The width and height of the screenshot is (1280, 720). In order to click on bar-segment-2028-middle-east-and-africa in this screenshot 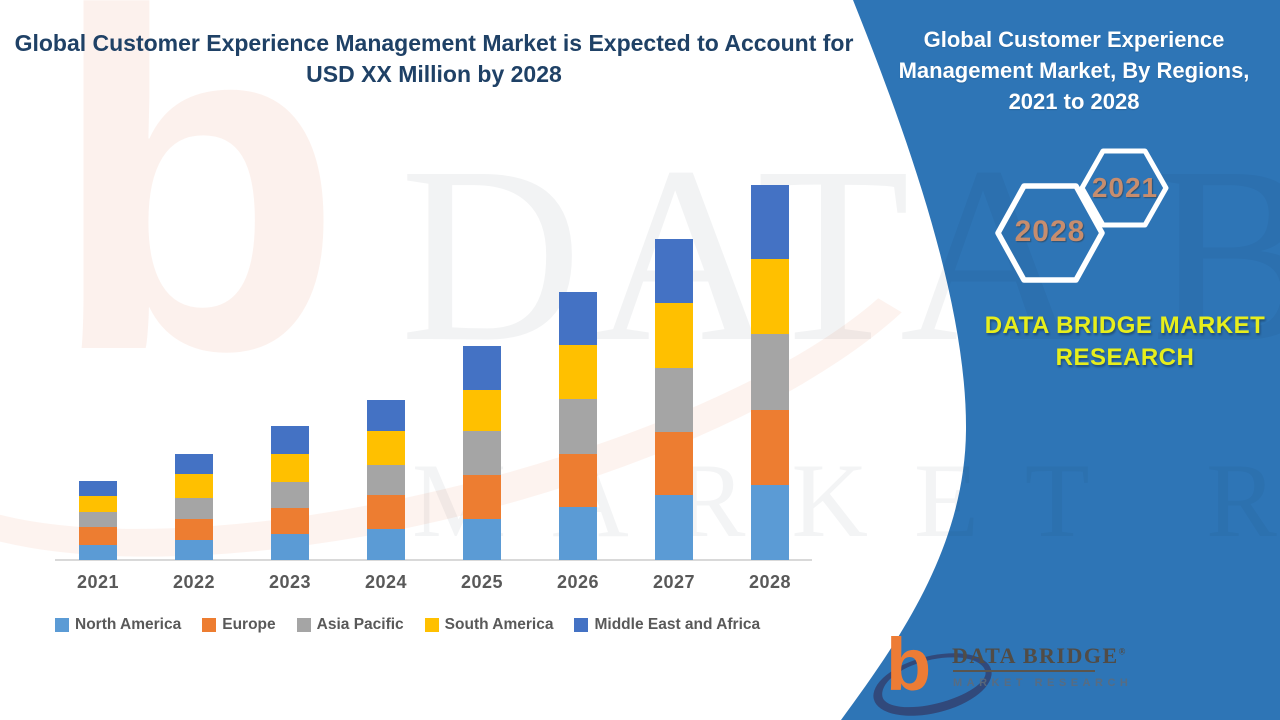, I will do `click(770, 222)`.